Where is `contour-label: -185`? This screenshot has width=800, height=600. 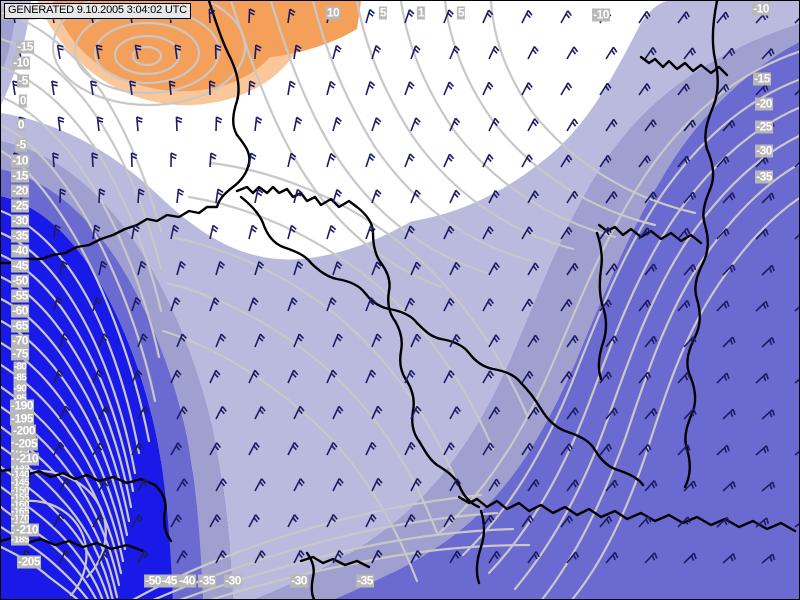 contour-label: -185 is located at coordinates (20, 540).